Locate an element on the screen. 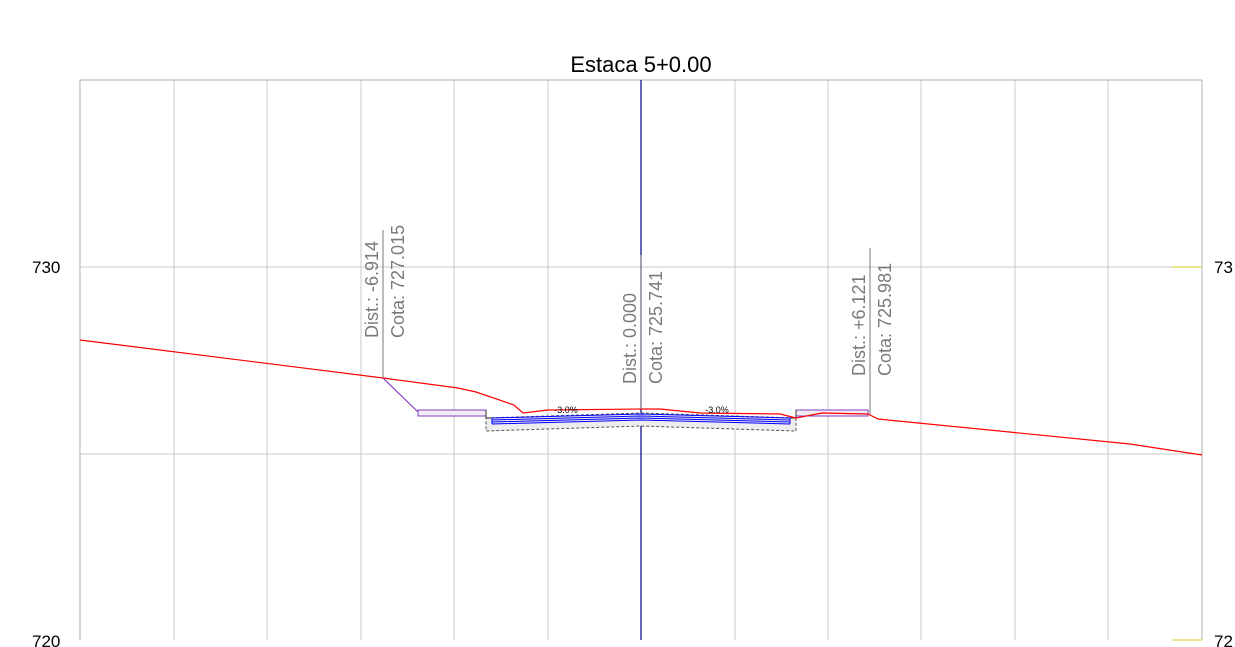 The width and height of the screenshot is (1235, 647). callout-dist-right: Dist.: +6.121 is located at coordinates (859, 325).